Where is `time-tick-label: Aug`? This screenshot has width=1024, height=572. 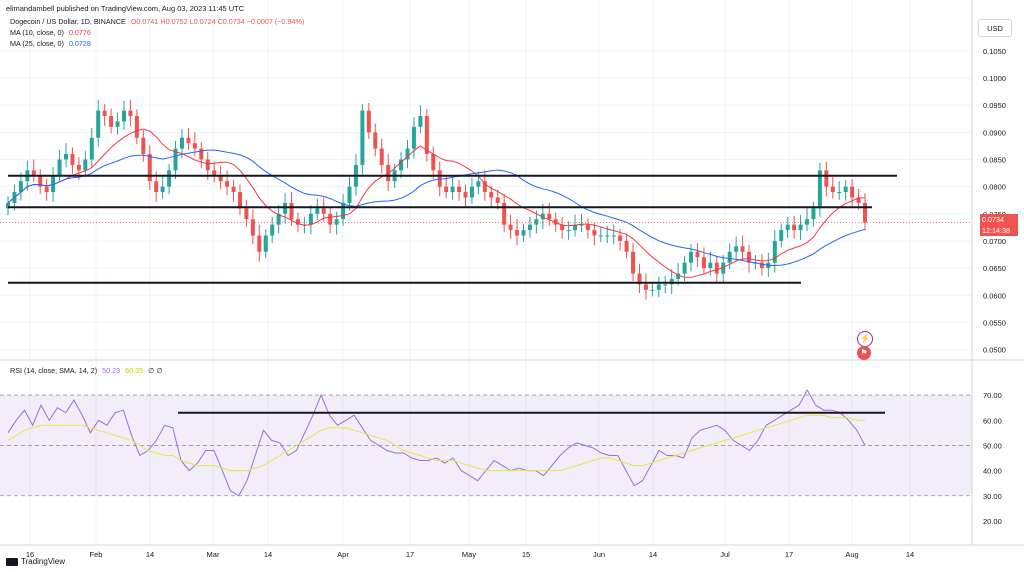
time-tick-label: Aug is located at coordinates (851, 554).